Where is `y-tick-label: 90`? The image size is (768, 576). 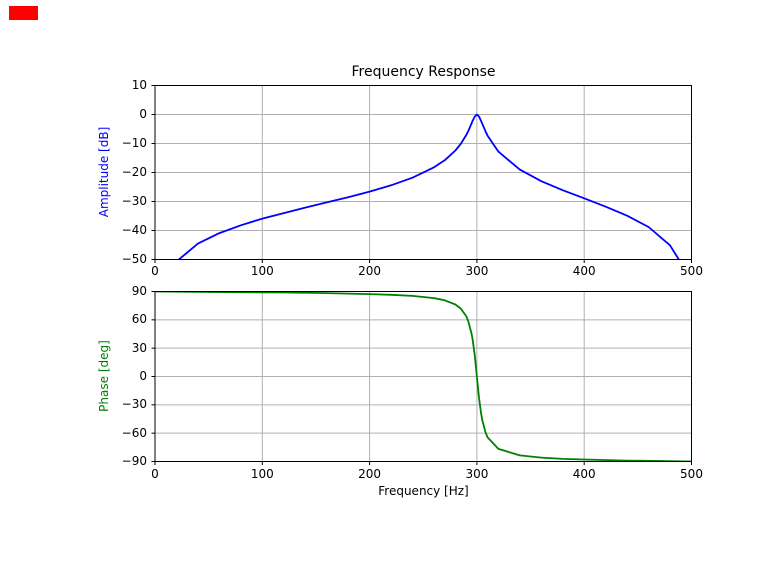 y-tick-label: 90 is located at coordinates (139, 291).